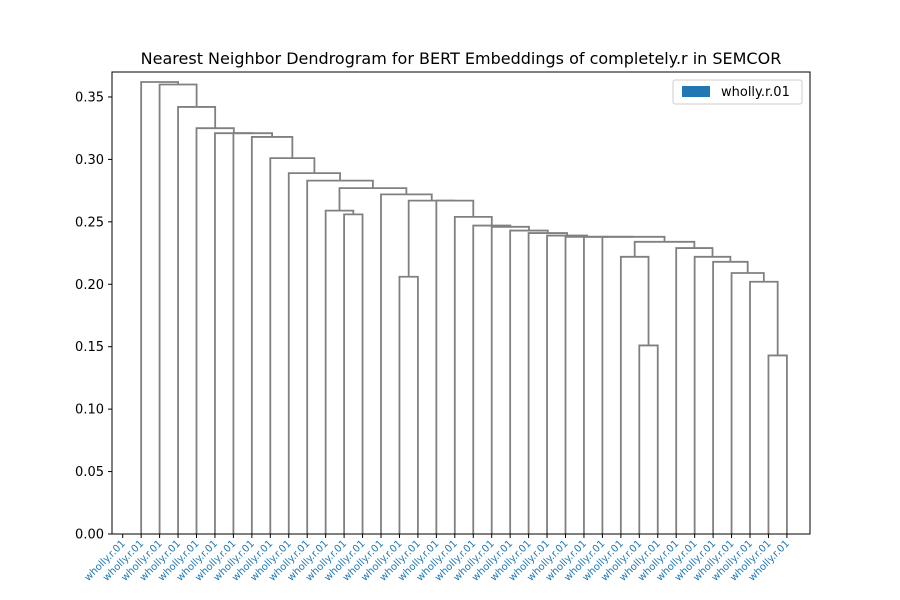  I want to click on y-tick-label: 0.00, so click(89, 535).